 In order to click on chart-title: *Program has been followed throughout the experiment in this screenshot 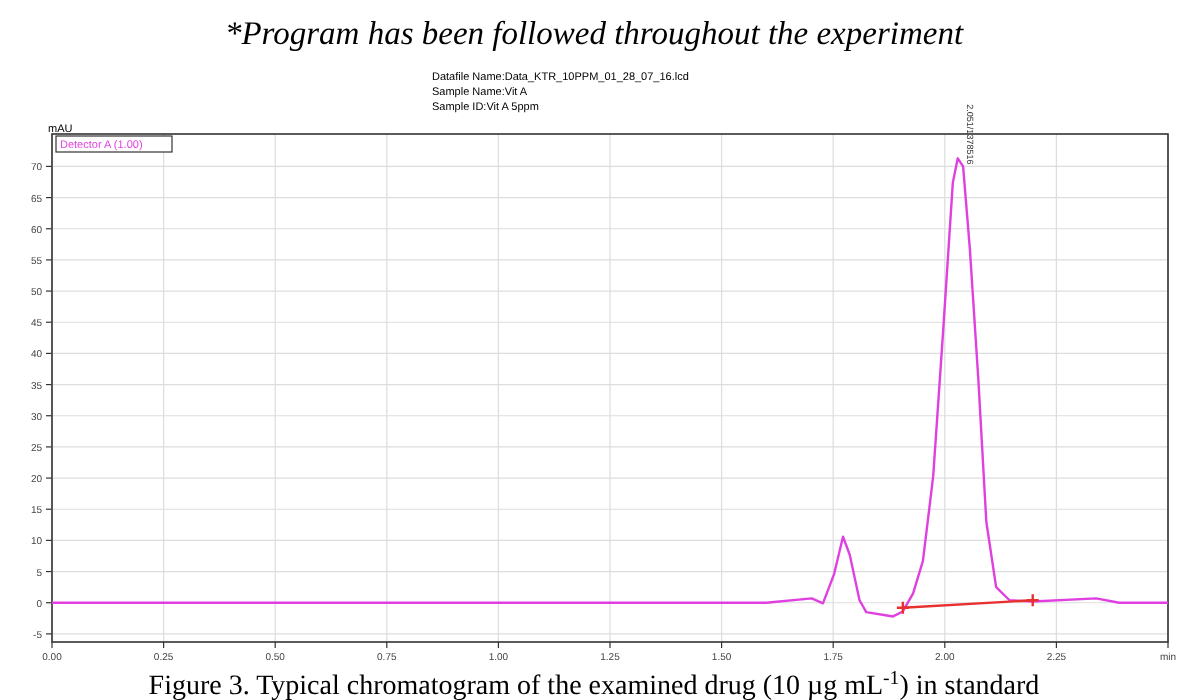, I will do `click(594, 33)`.